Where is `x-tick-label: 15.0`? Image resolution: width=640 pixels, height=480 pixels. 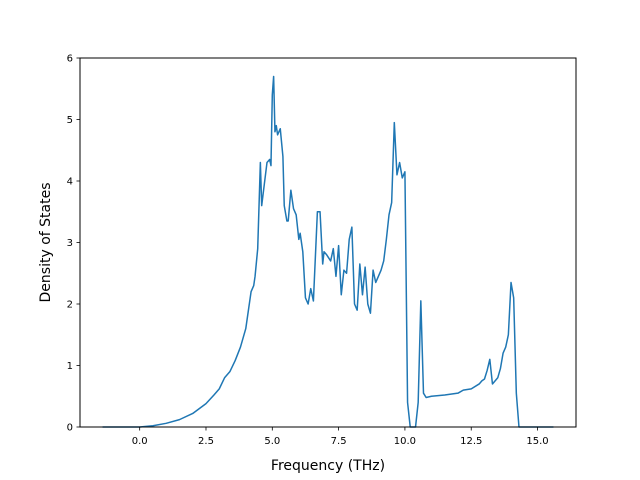
x-tick-label: 15.0 is located at coordinates (537, 441).